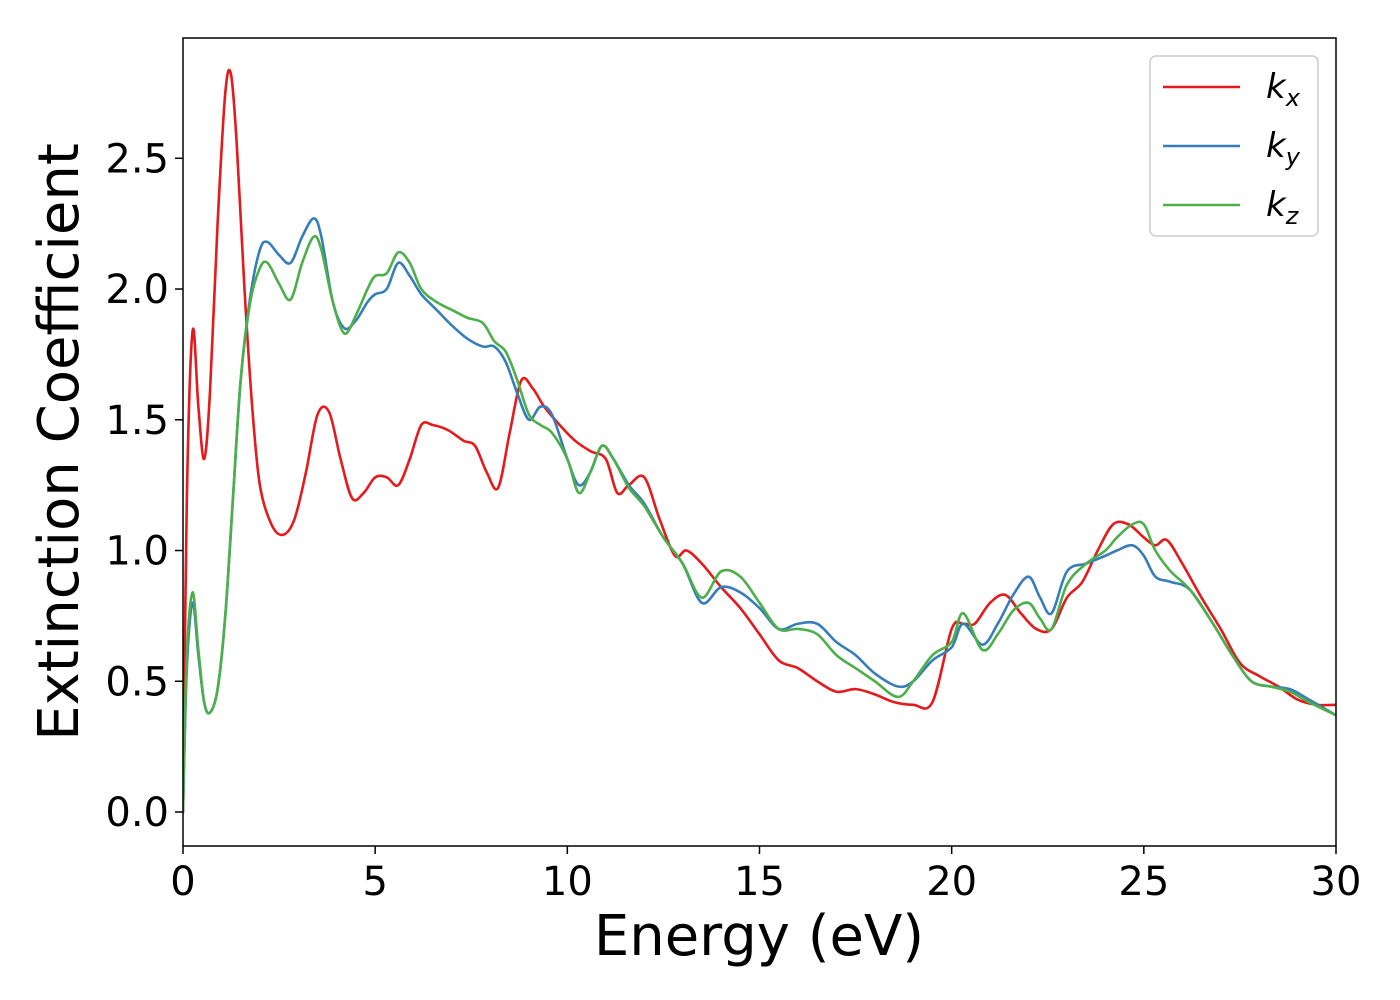 Image resolution: width=1400 pixels, height=1000 pixels. I want to click on legend: kx ky kz, so click(1234, 146).